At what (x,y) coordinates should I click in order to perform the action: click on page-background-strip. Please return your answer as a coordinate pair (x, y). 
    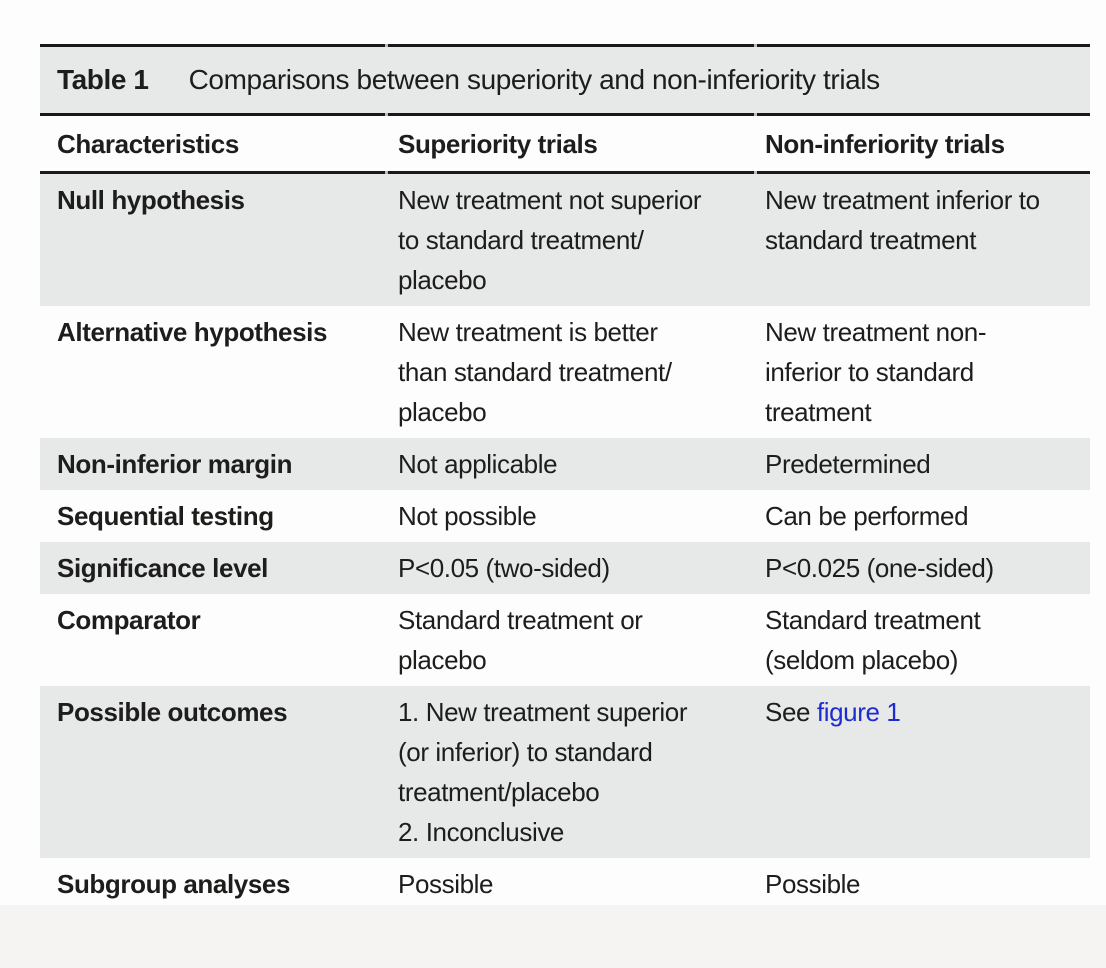
    Looking at the image, I should click on (553, 936).